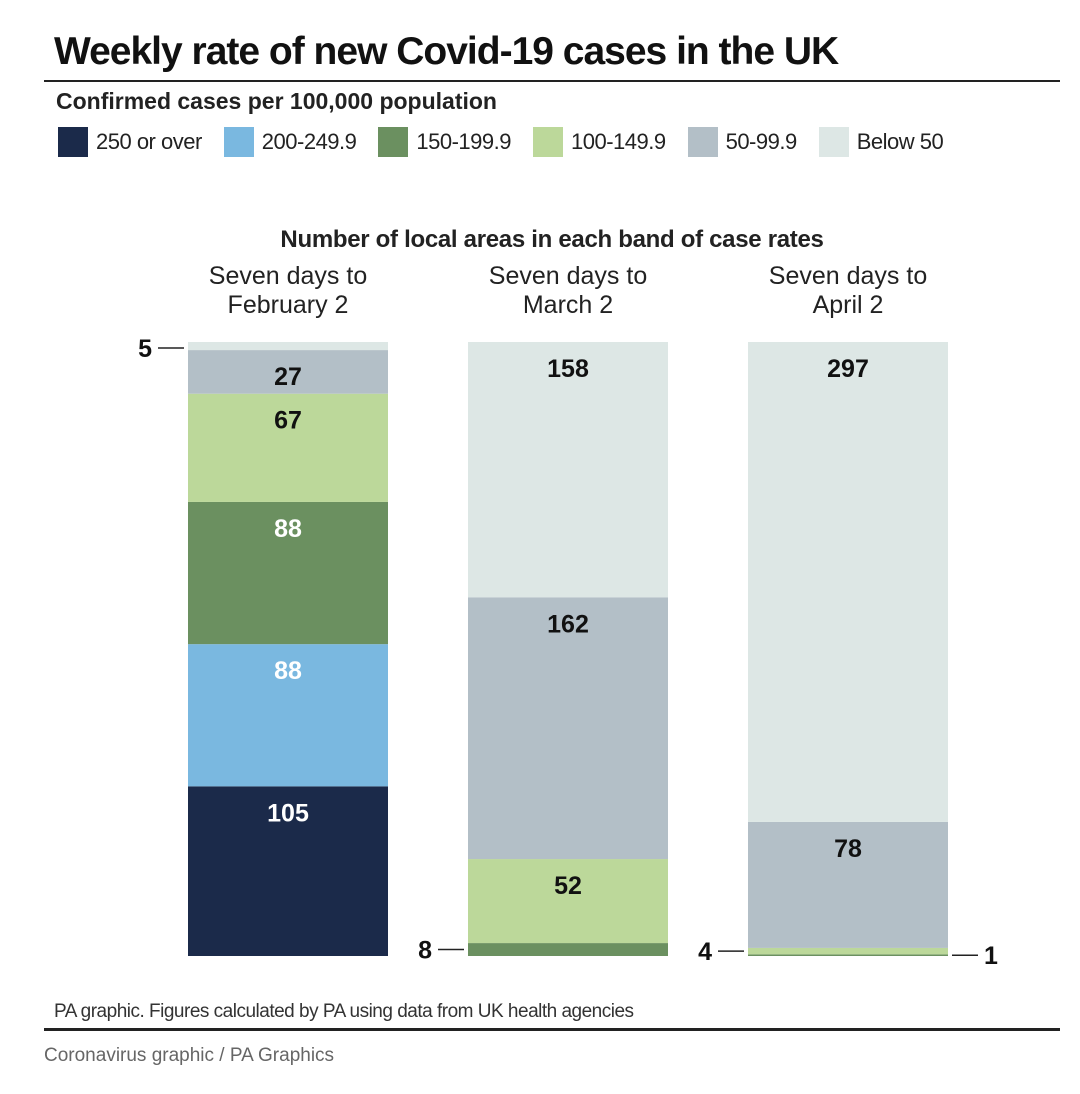 Image resolution: width=1080 pixels, height=1094 pixels. Describe the element at coordinates (848, 849) in the screenshot. I see `data-label: 78` at that location.